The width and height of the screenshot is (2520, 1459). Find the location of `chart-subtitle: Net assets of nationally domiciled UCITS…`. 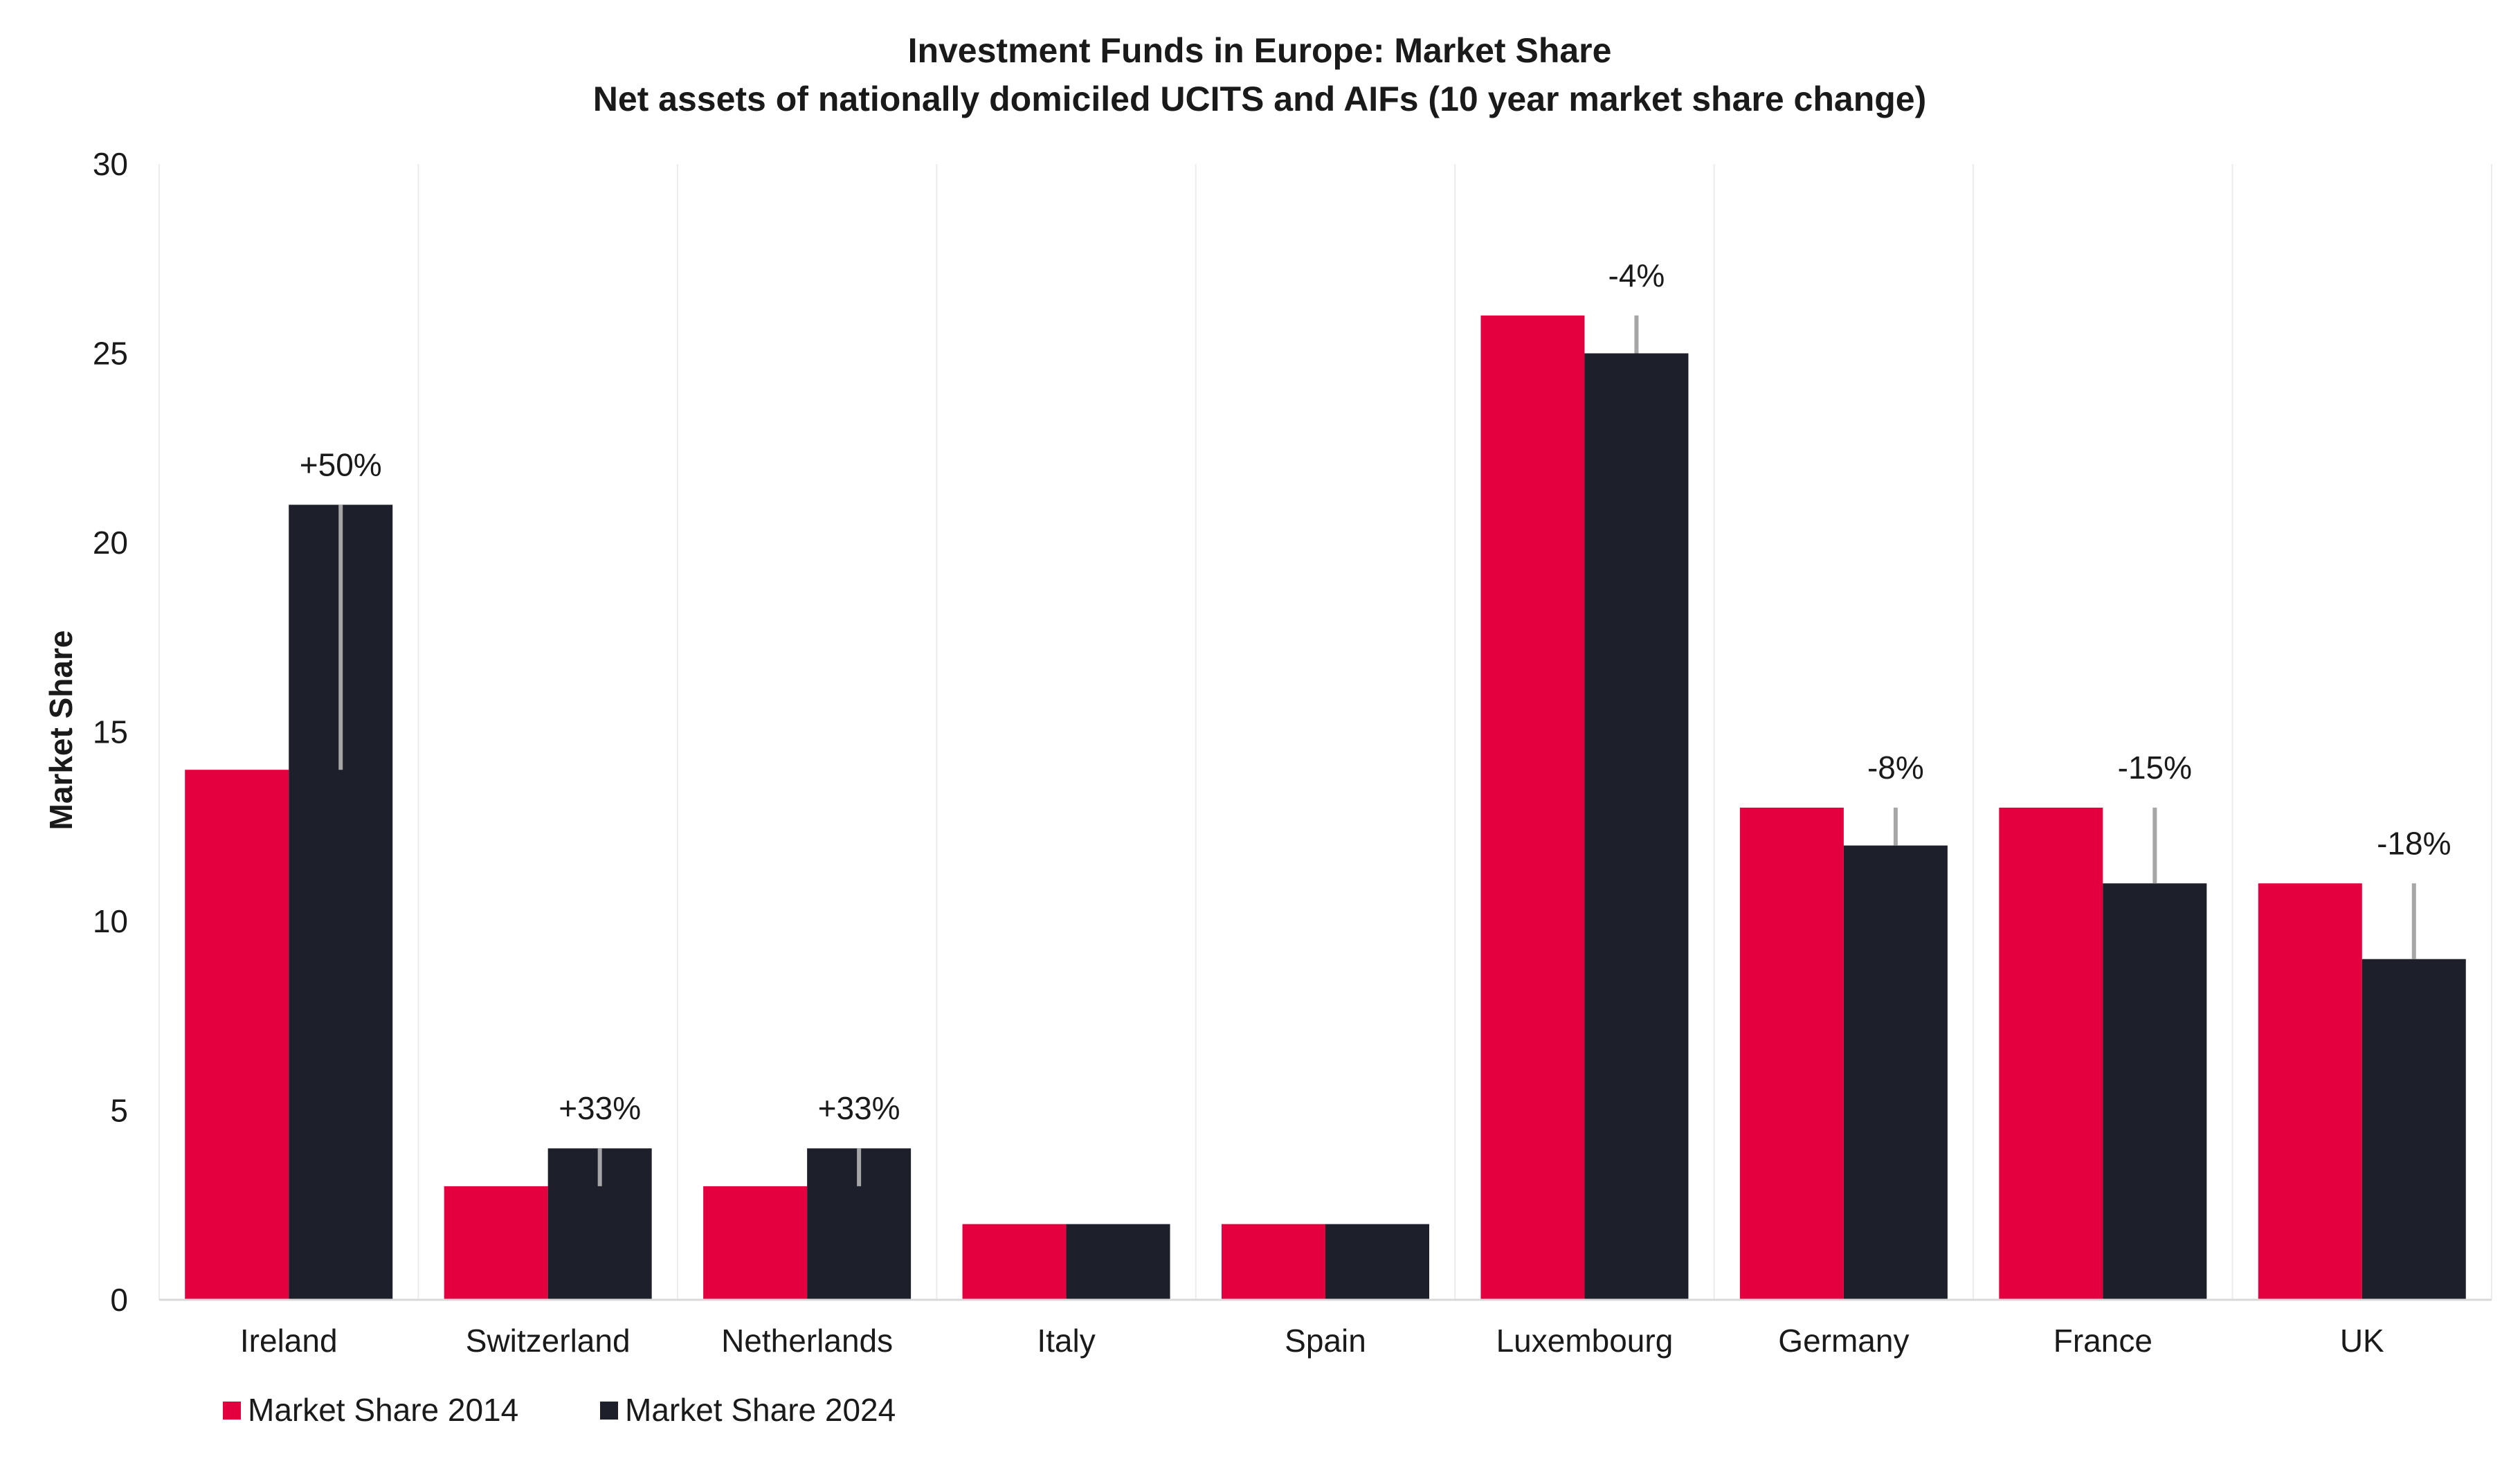

chart-subtitle: Net assets of nationally domiciled UCITS… is located at coordinates (1260, 99).